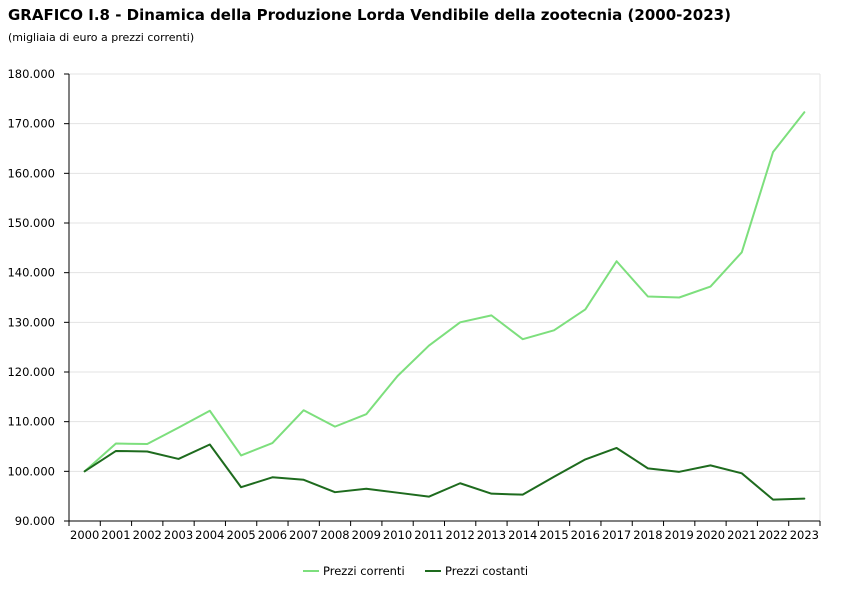  What do you see at coordinates (35, 521) in the screenshot?
I see `y-tick-label: 90.000` at bounding box center [35, 521].